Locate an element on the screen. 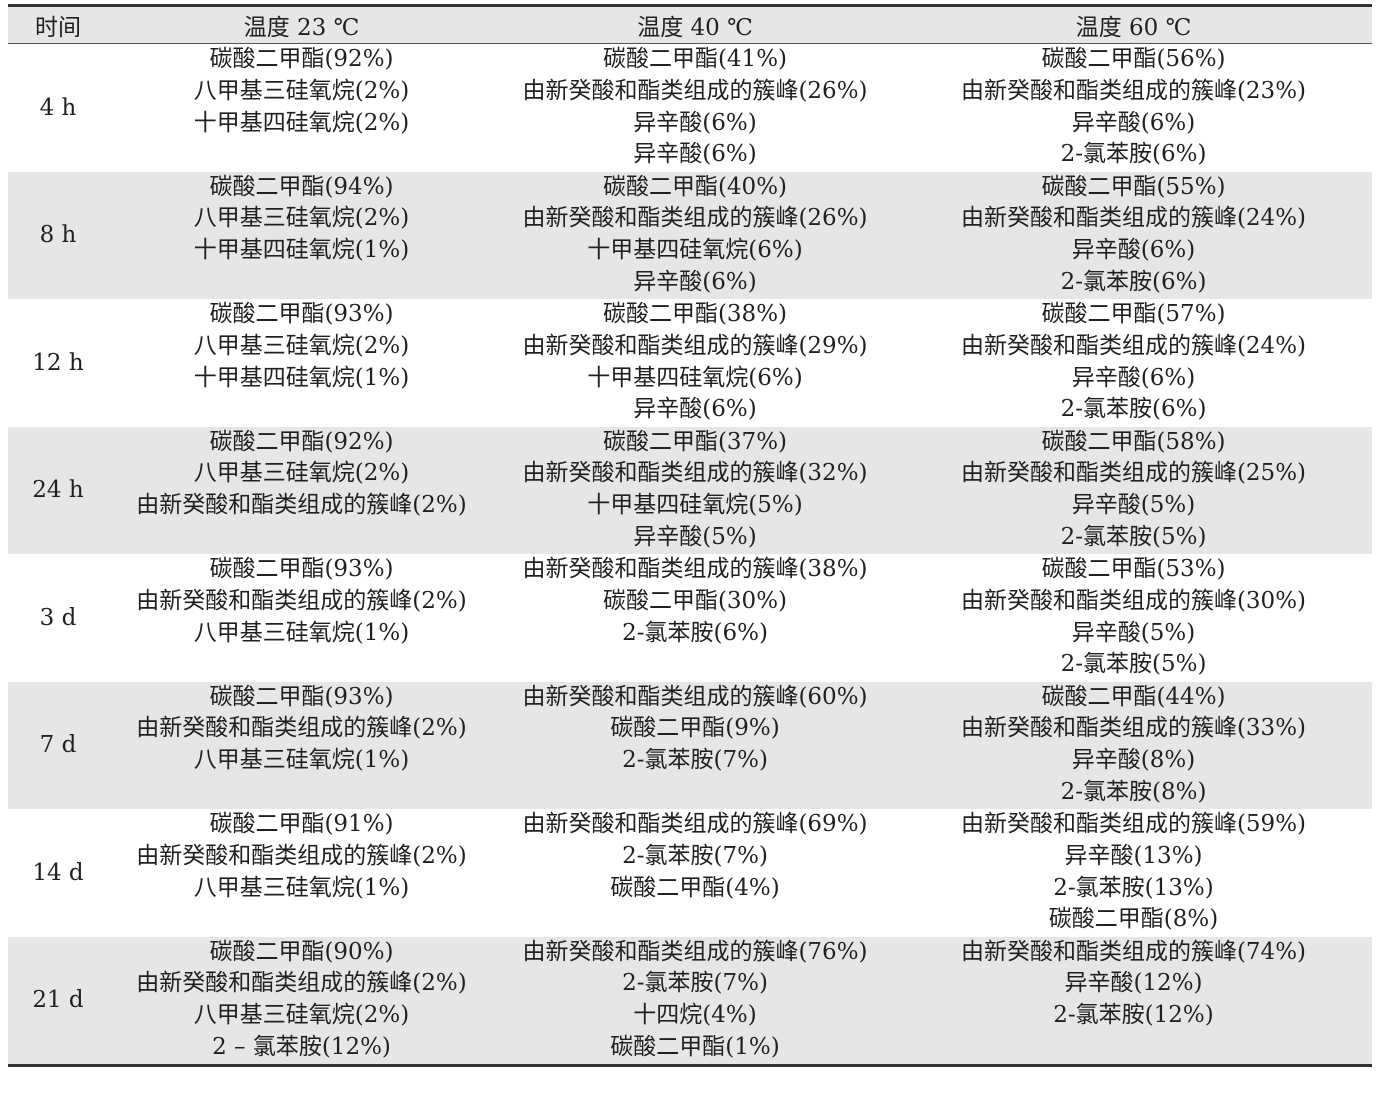 This screenshot has height=1110, width=1379. compound-entry: 碳酸二甲酯(94%) is located at coordinates (301, 186).